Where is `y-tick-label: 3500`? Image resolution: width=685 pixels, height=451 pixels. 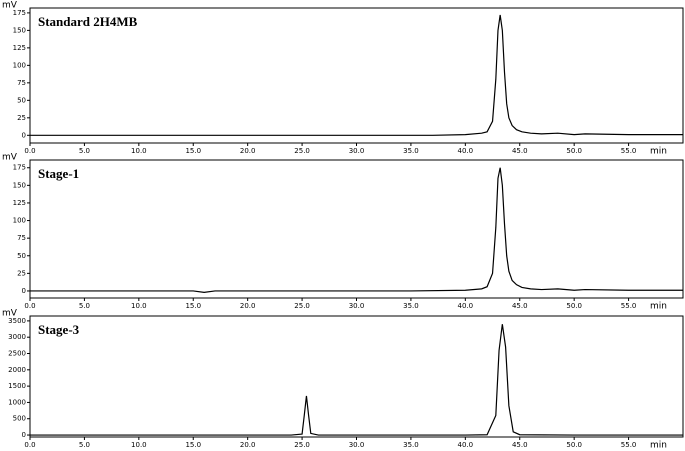 y-tick-label: 3500 is located at coordinates (17, 321).